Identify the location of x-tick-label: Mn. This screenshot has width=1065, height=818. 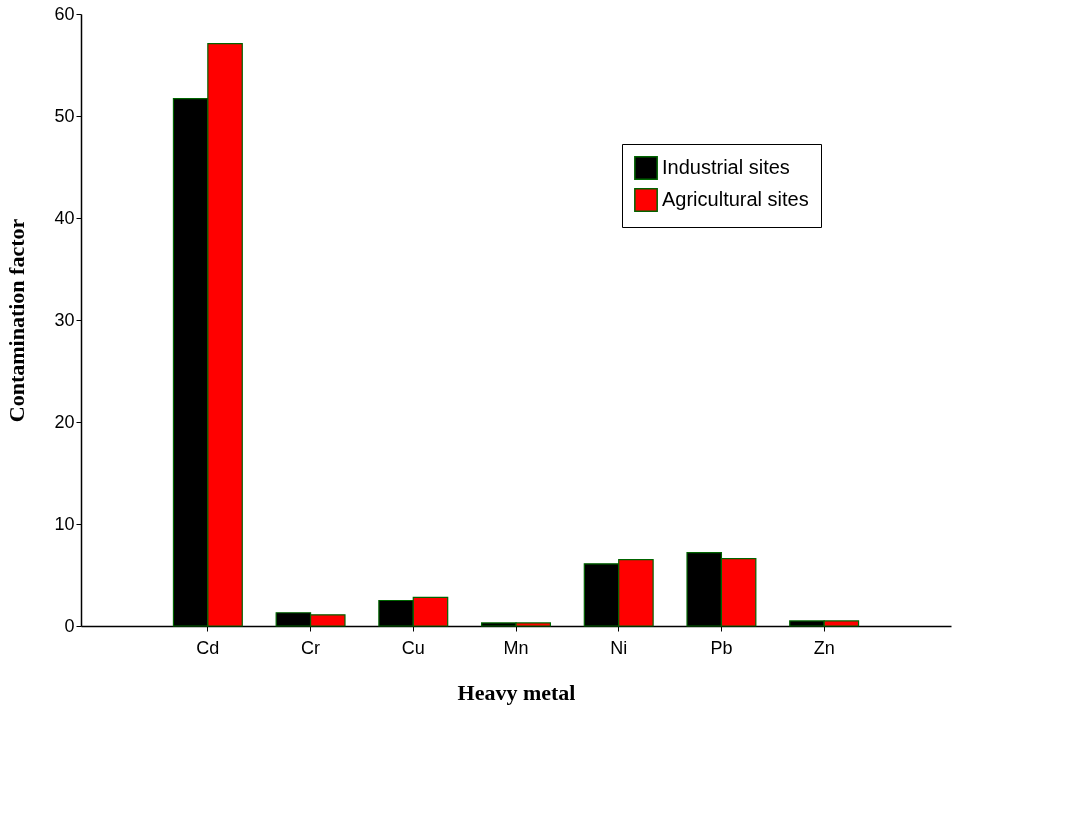
(516, 647).